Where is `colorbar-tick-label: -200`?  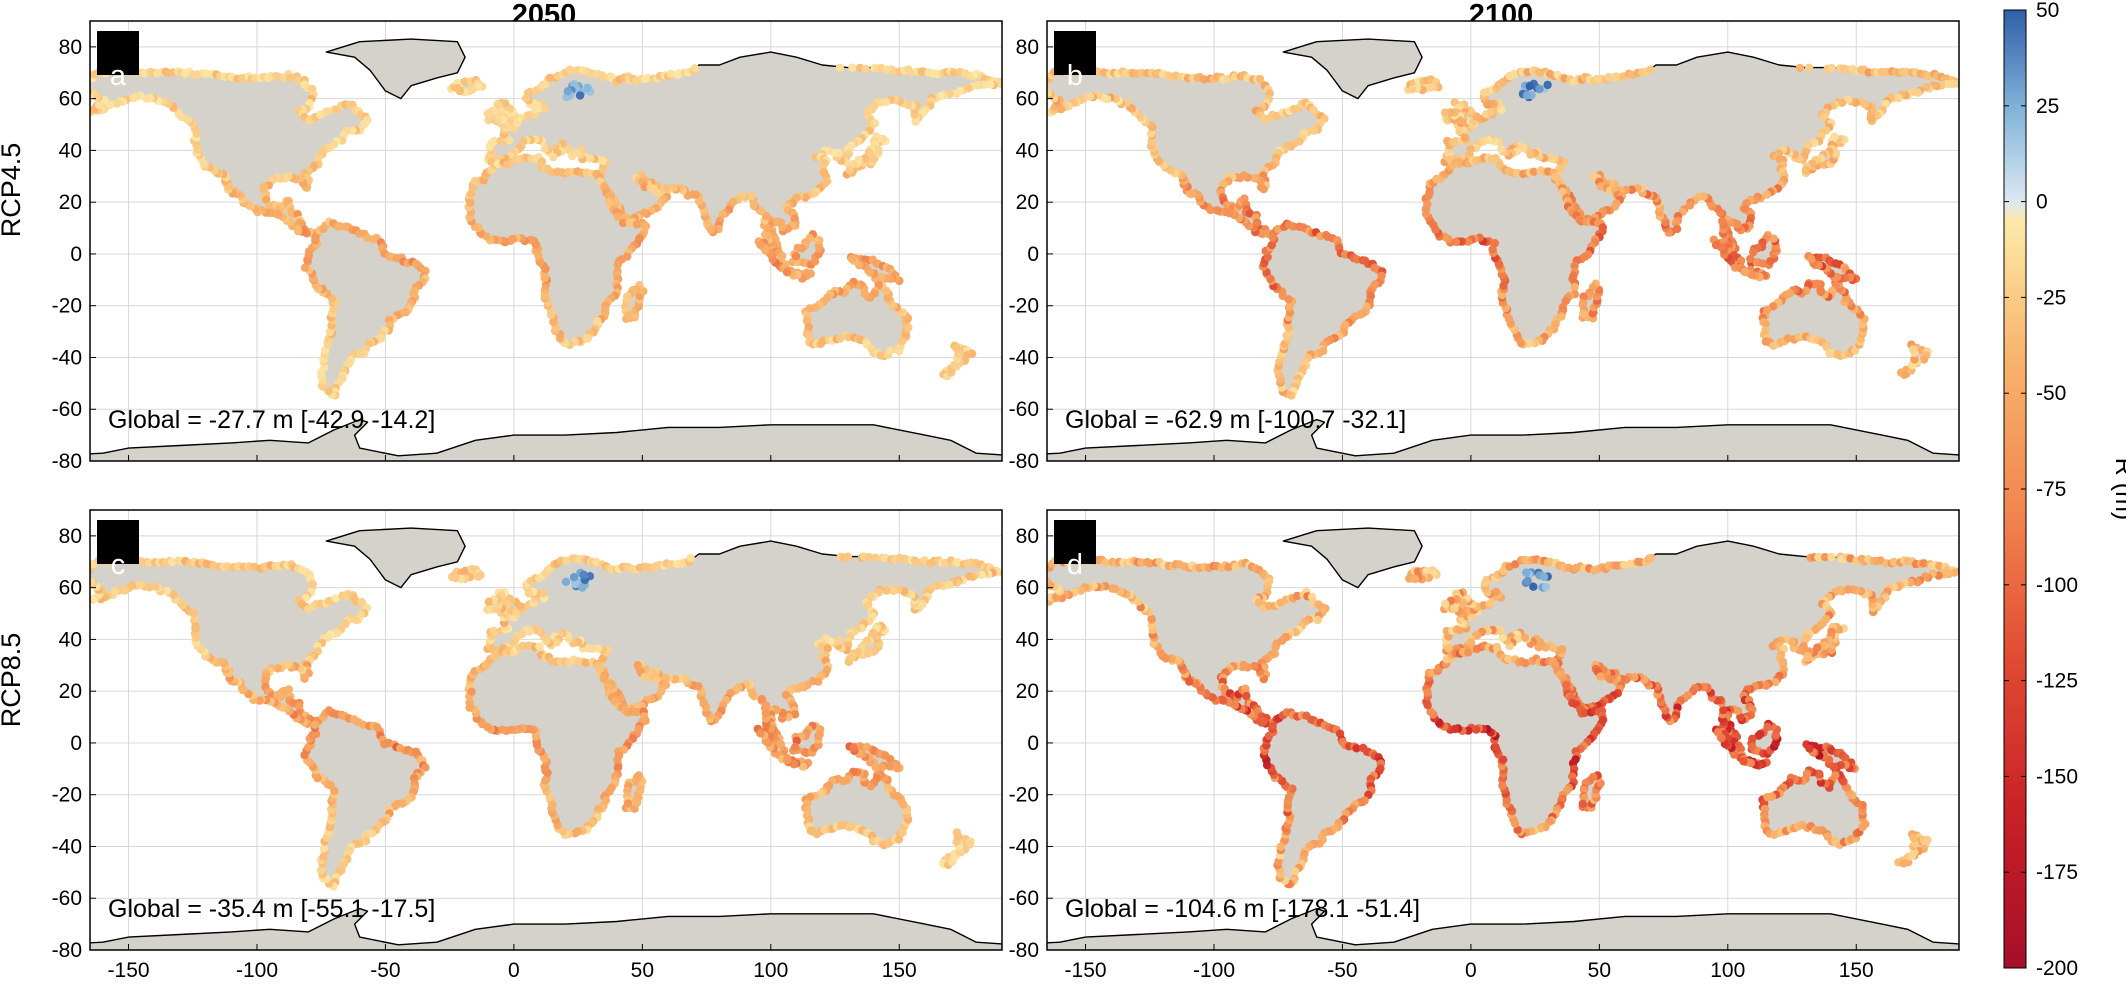 colorbar-tick-label: -200 is located at coordinates (2057, 968).